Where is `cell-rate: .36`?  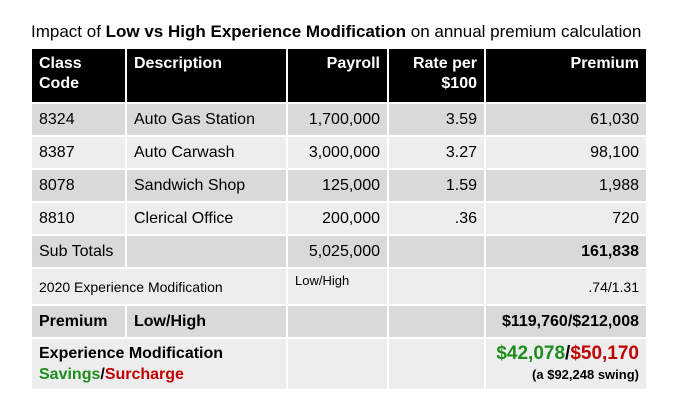 cell-rate: .36 is located at coordinates (436, 218).